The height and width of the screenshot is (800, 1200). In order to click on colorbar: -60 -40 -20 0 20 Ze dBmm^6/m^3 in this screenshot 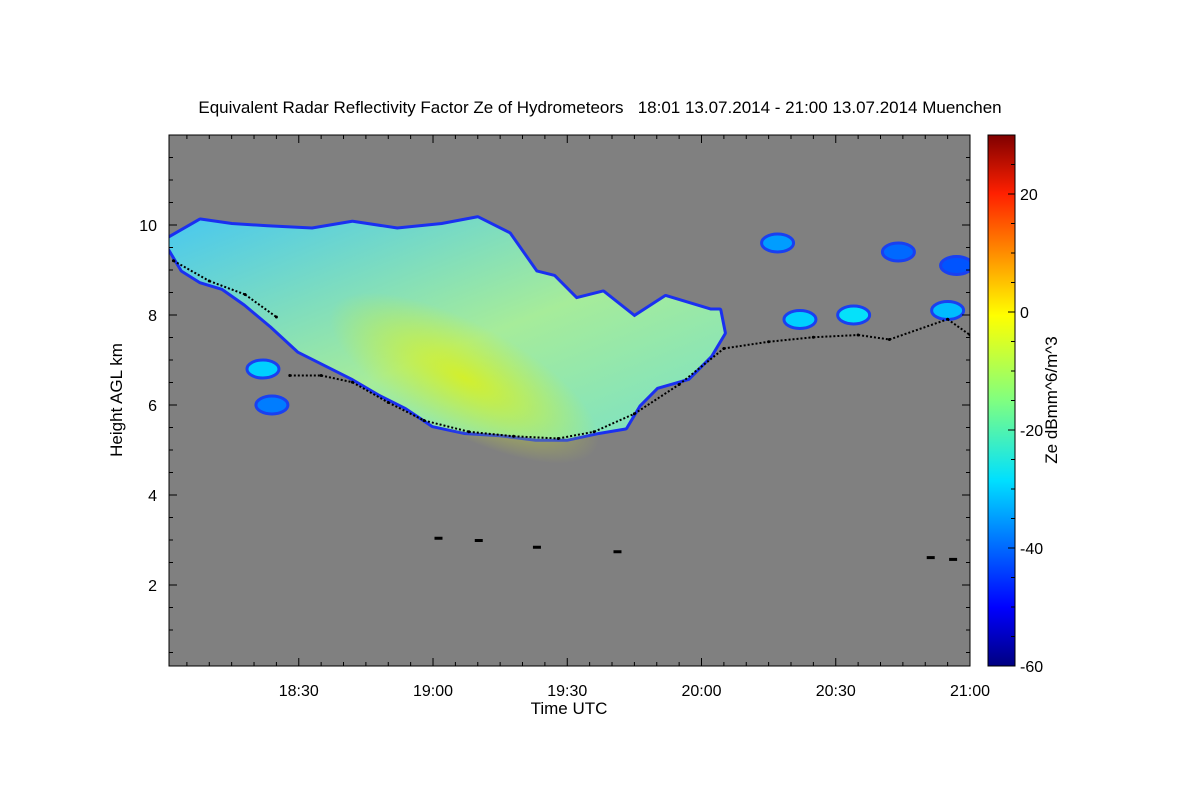, I will do `click(1024, 405)`.